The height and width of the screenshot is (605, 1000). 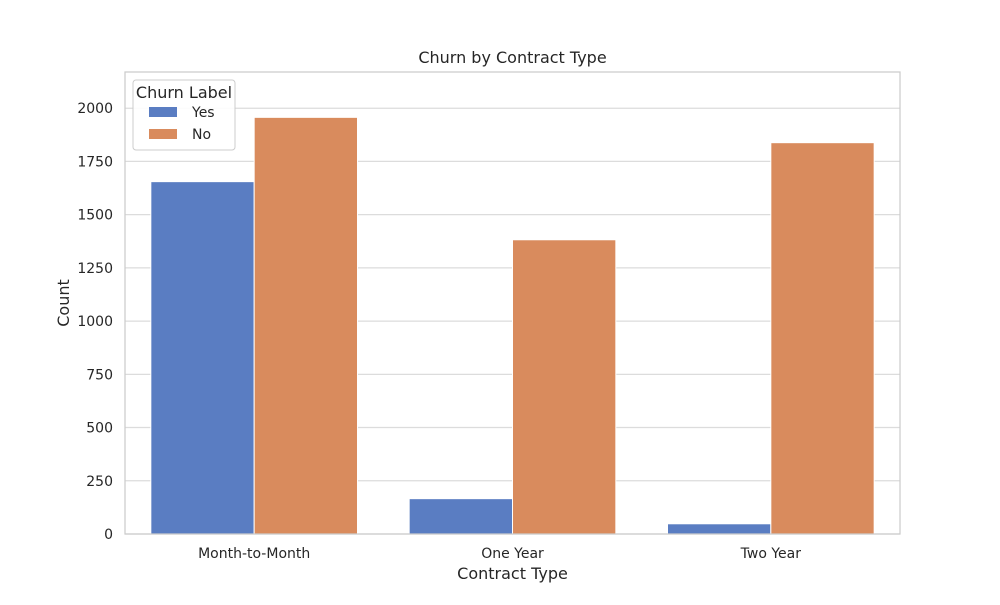 I want to click on chart-title: Churn by Contract Type, so click(x=512, y=57).